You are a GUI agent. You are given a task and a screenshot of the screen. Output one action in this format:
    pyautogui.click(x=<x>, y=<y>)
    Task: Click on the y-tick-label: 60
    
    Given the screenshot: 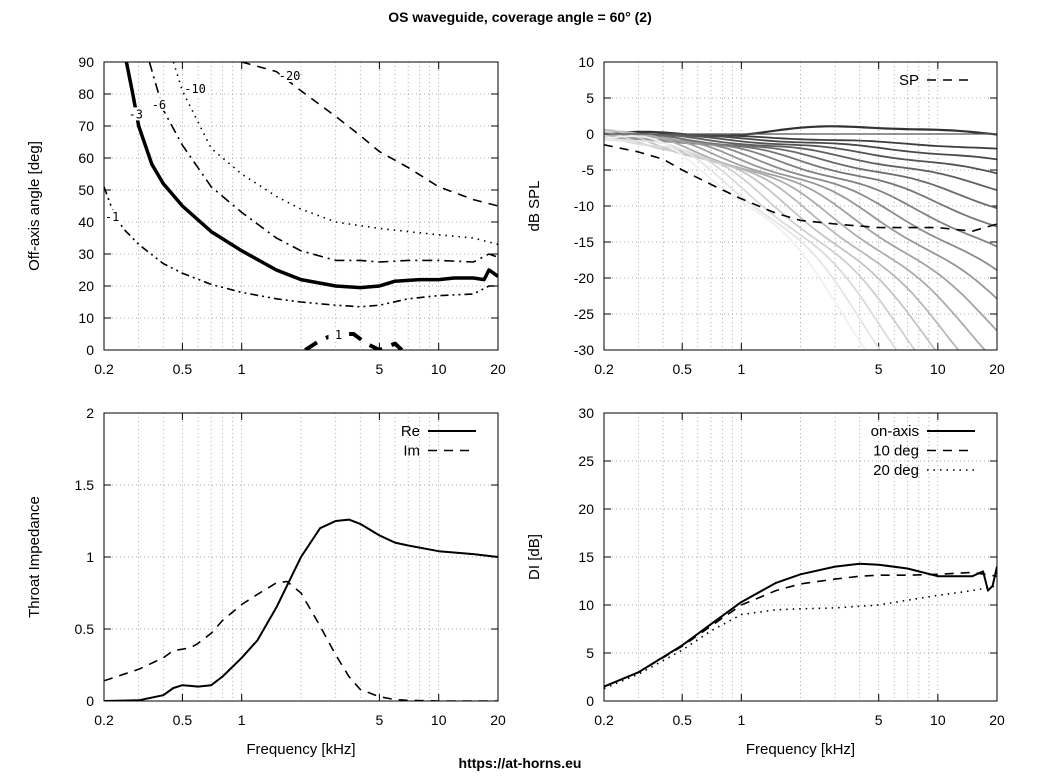 What is the action you would take?
    pyautogui.click(x=86, y=158)
    